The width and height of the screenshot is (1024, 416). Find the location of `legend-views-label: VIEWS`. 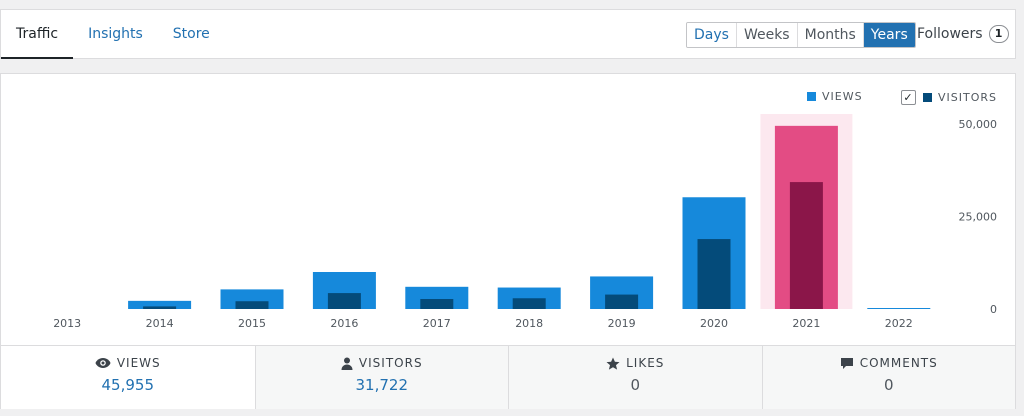

legend-views-label: VIEWS is located at coordinates (842, 96).